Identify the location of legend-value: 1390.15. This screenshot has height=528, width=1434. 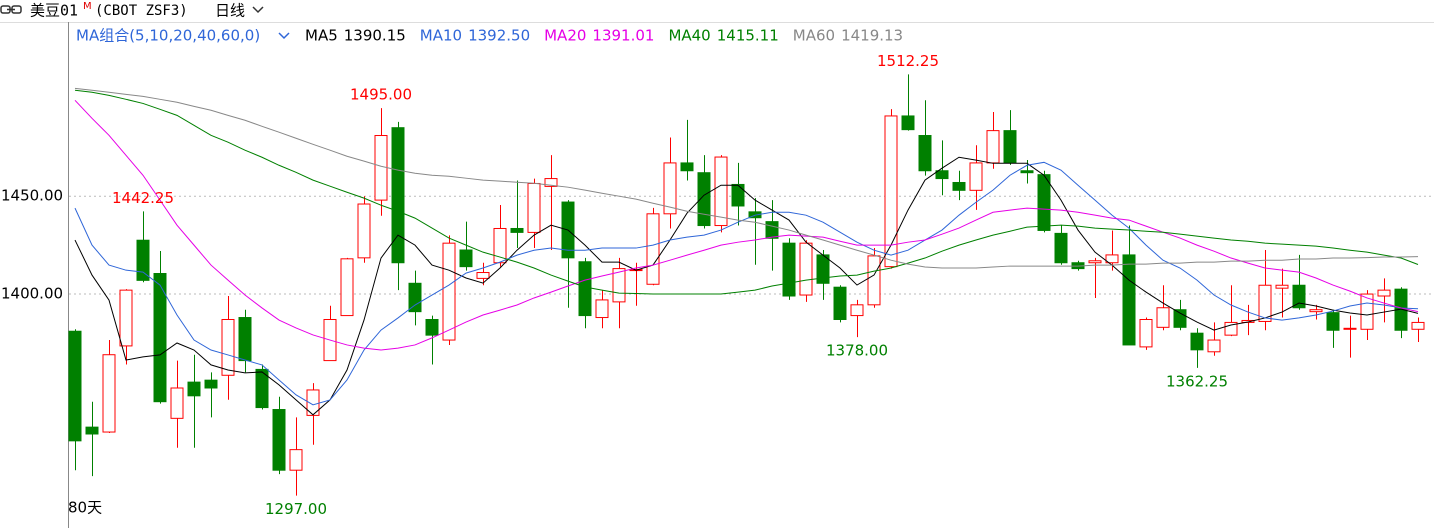
(375, 36).